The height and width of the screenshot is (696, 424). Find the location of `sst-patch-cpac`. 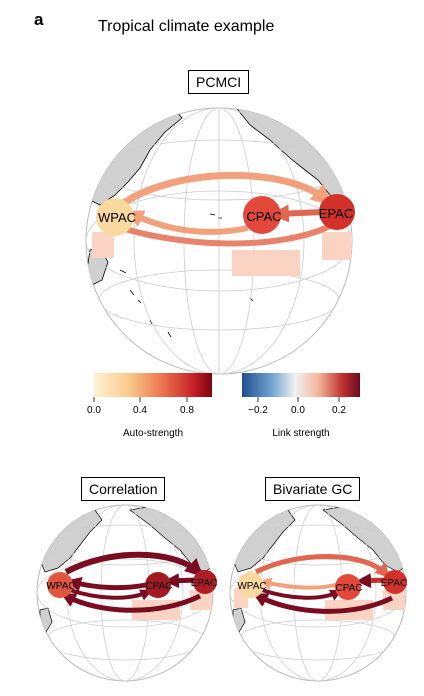

sst-patch-cpac is located at coordinates (266, 263).